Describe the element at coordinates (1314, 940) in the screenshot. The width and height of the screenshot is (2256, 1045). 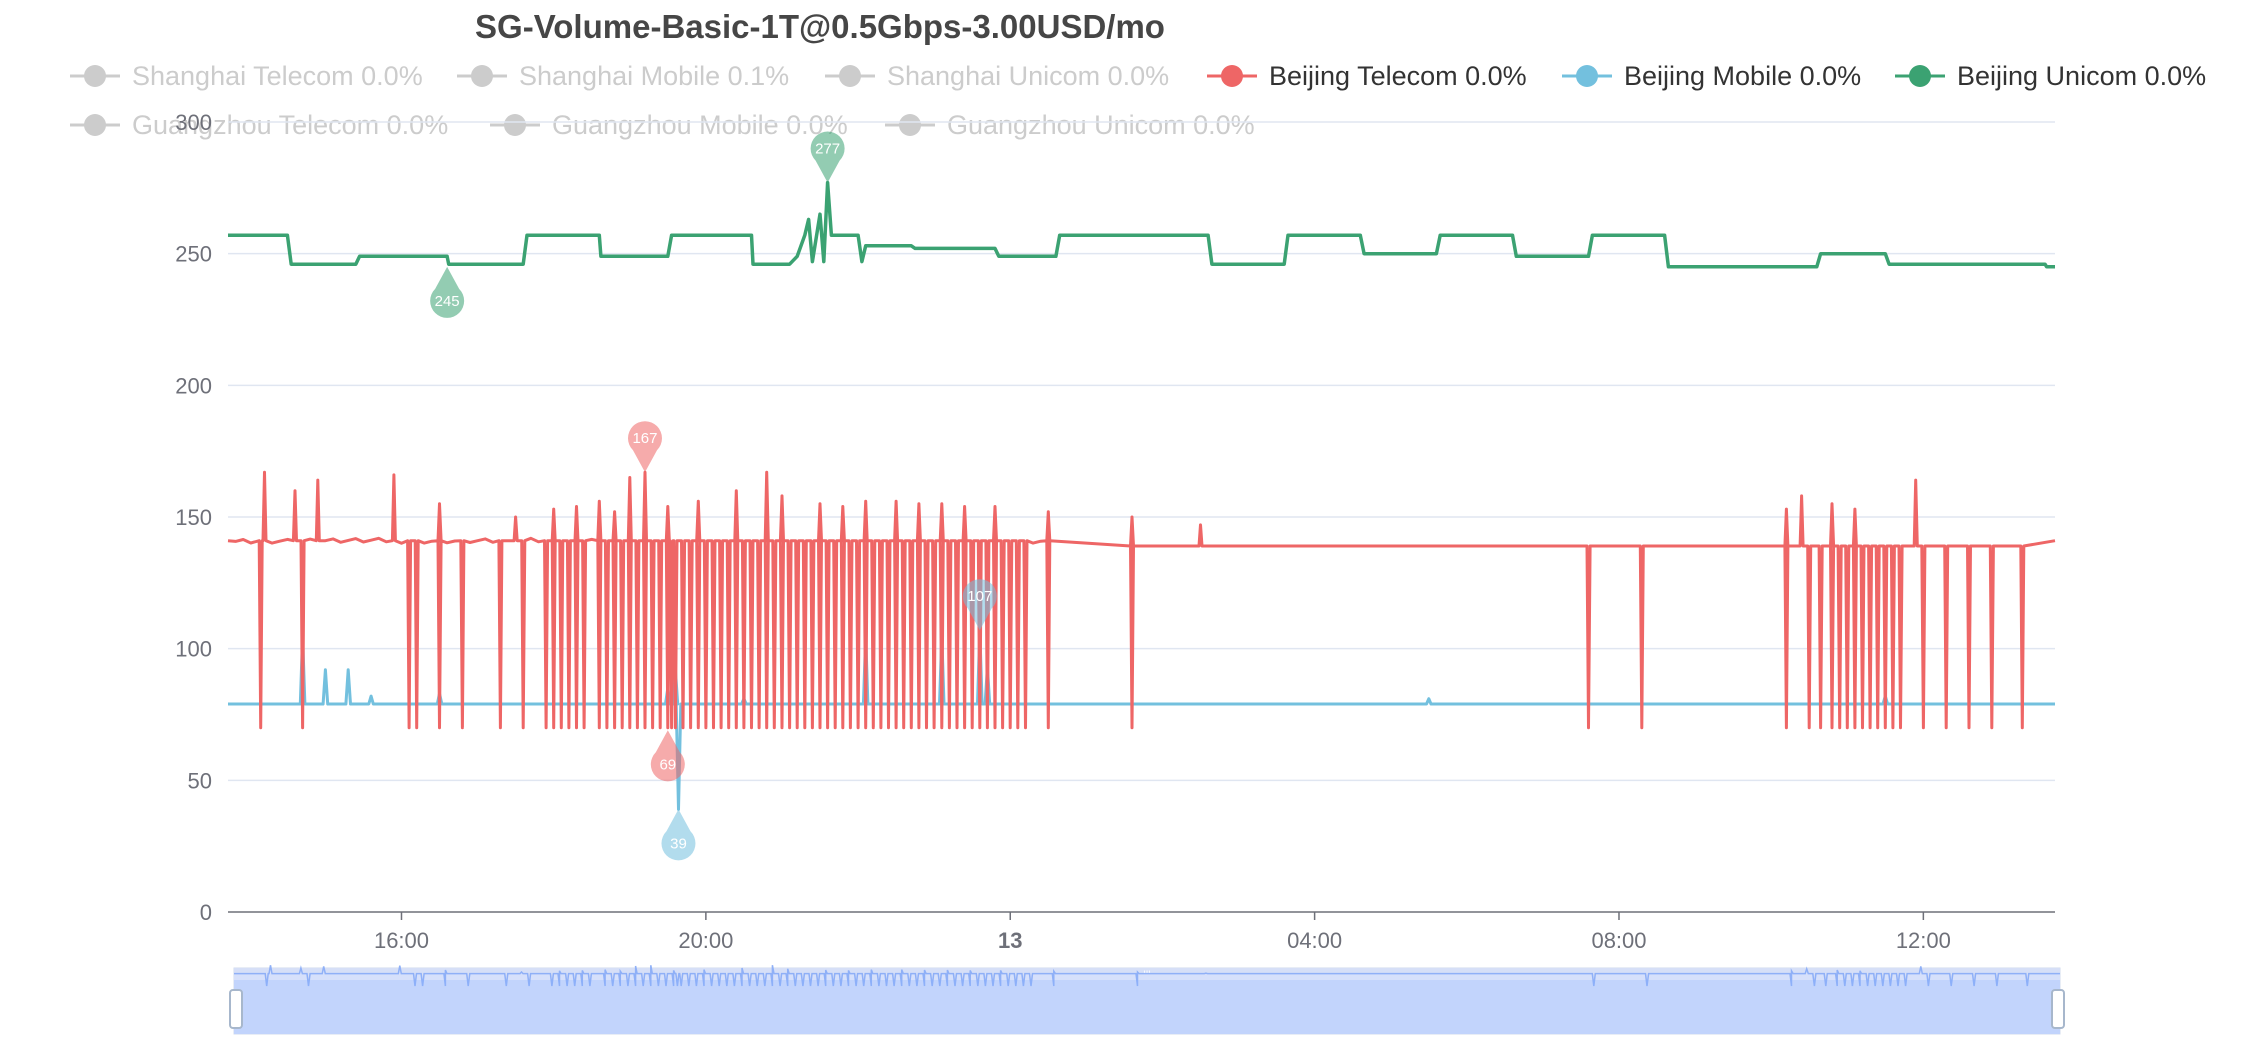
I see `x-tick-label: 04:00` at that location.